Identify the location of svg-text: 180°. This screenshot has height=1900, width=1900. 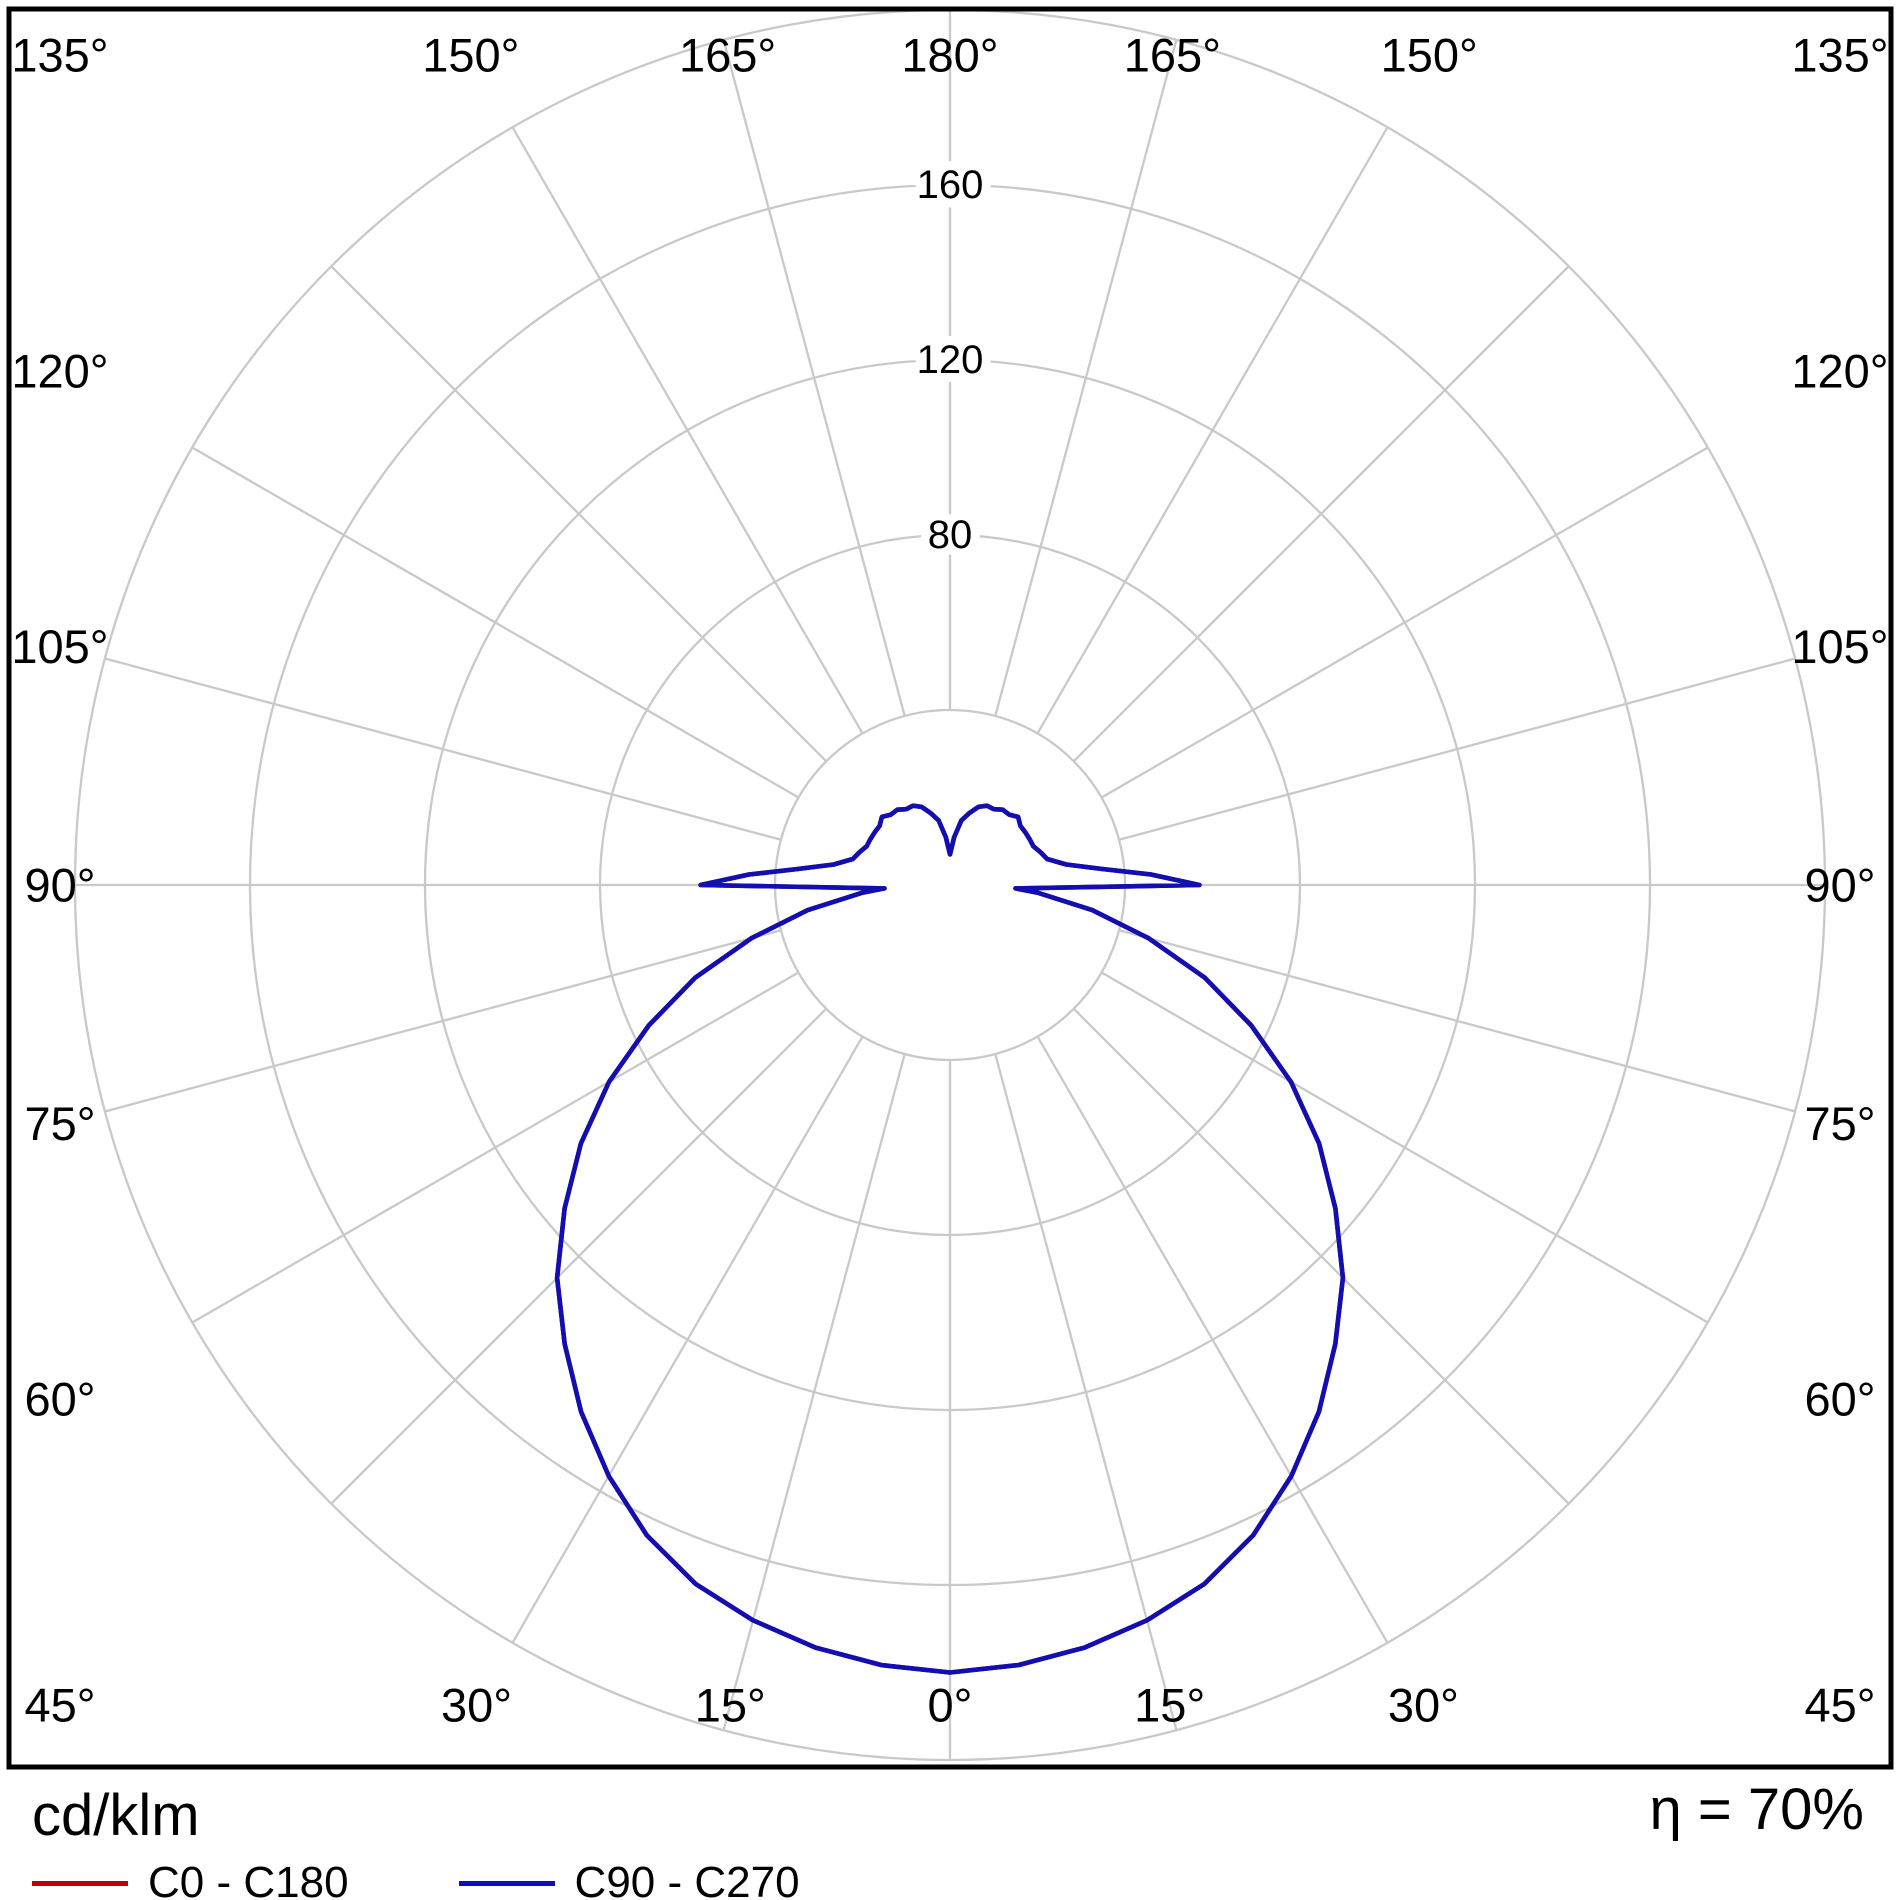
(949, 55).